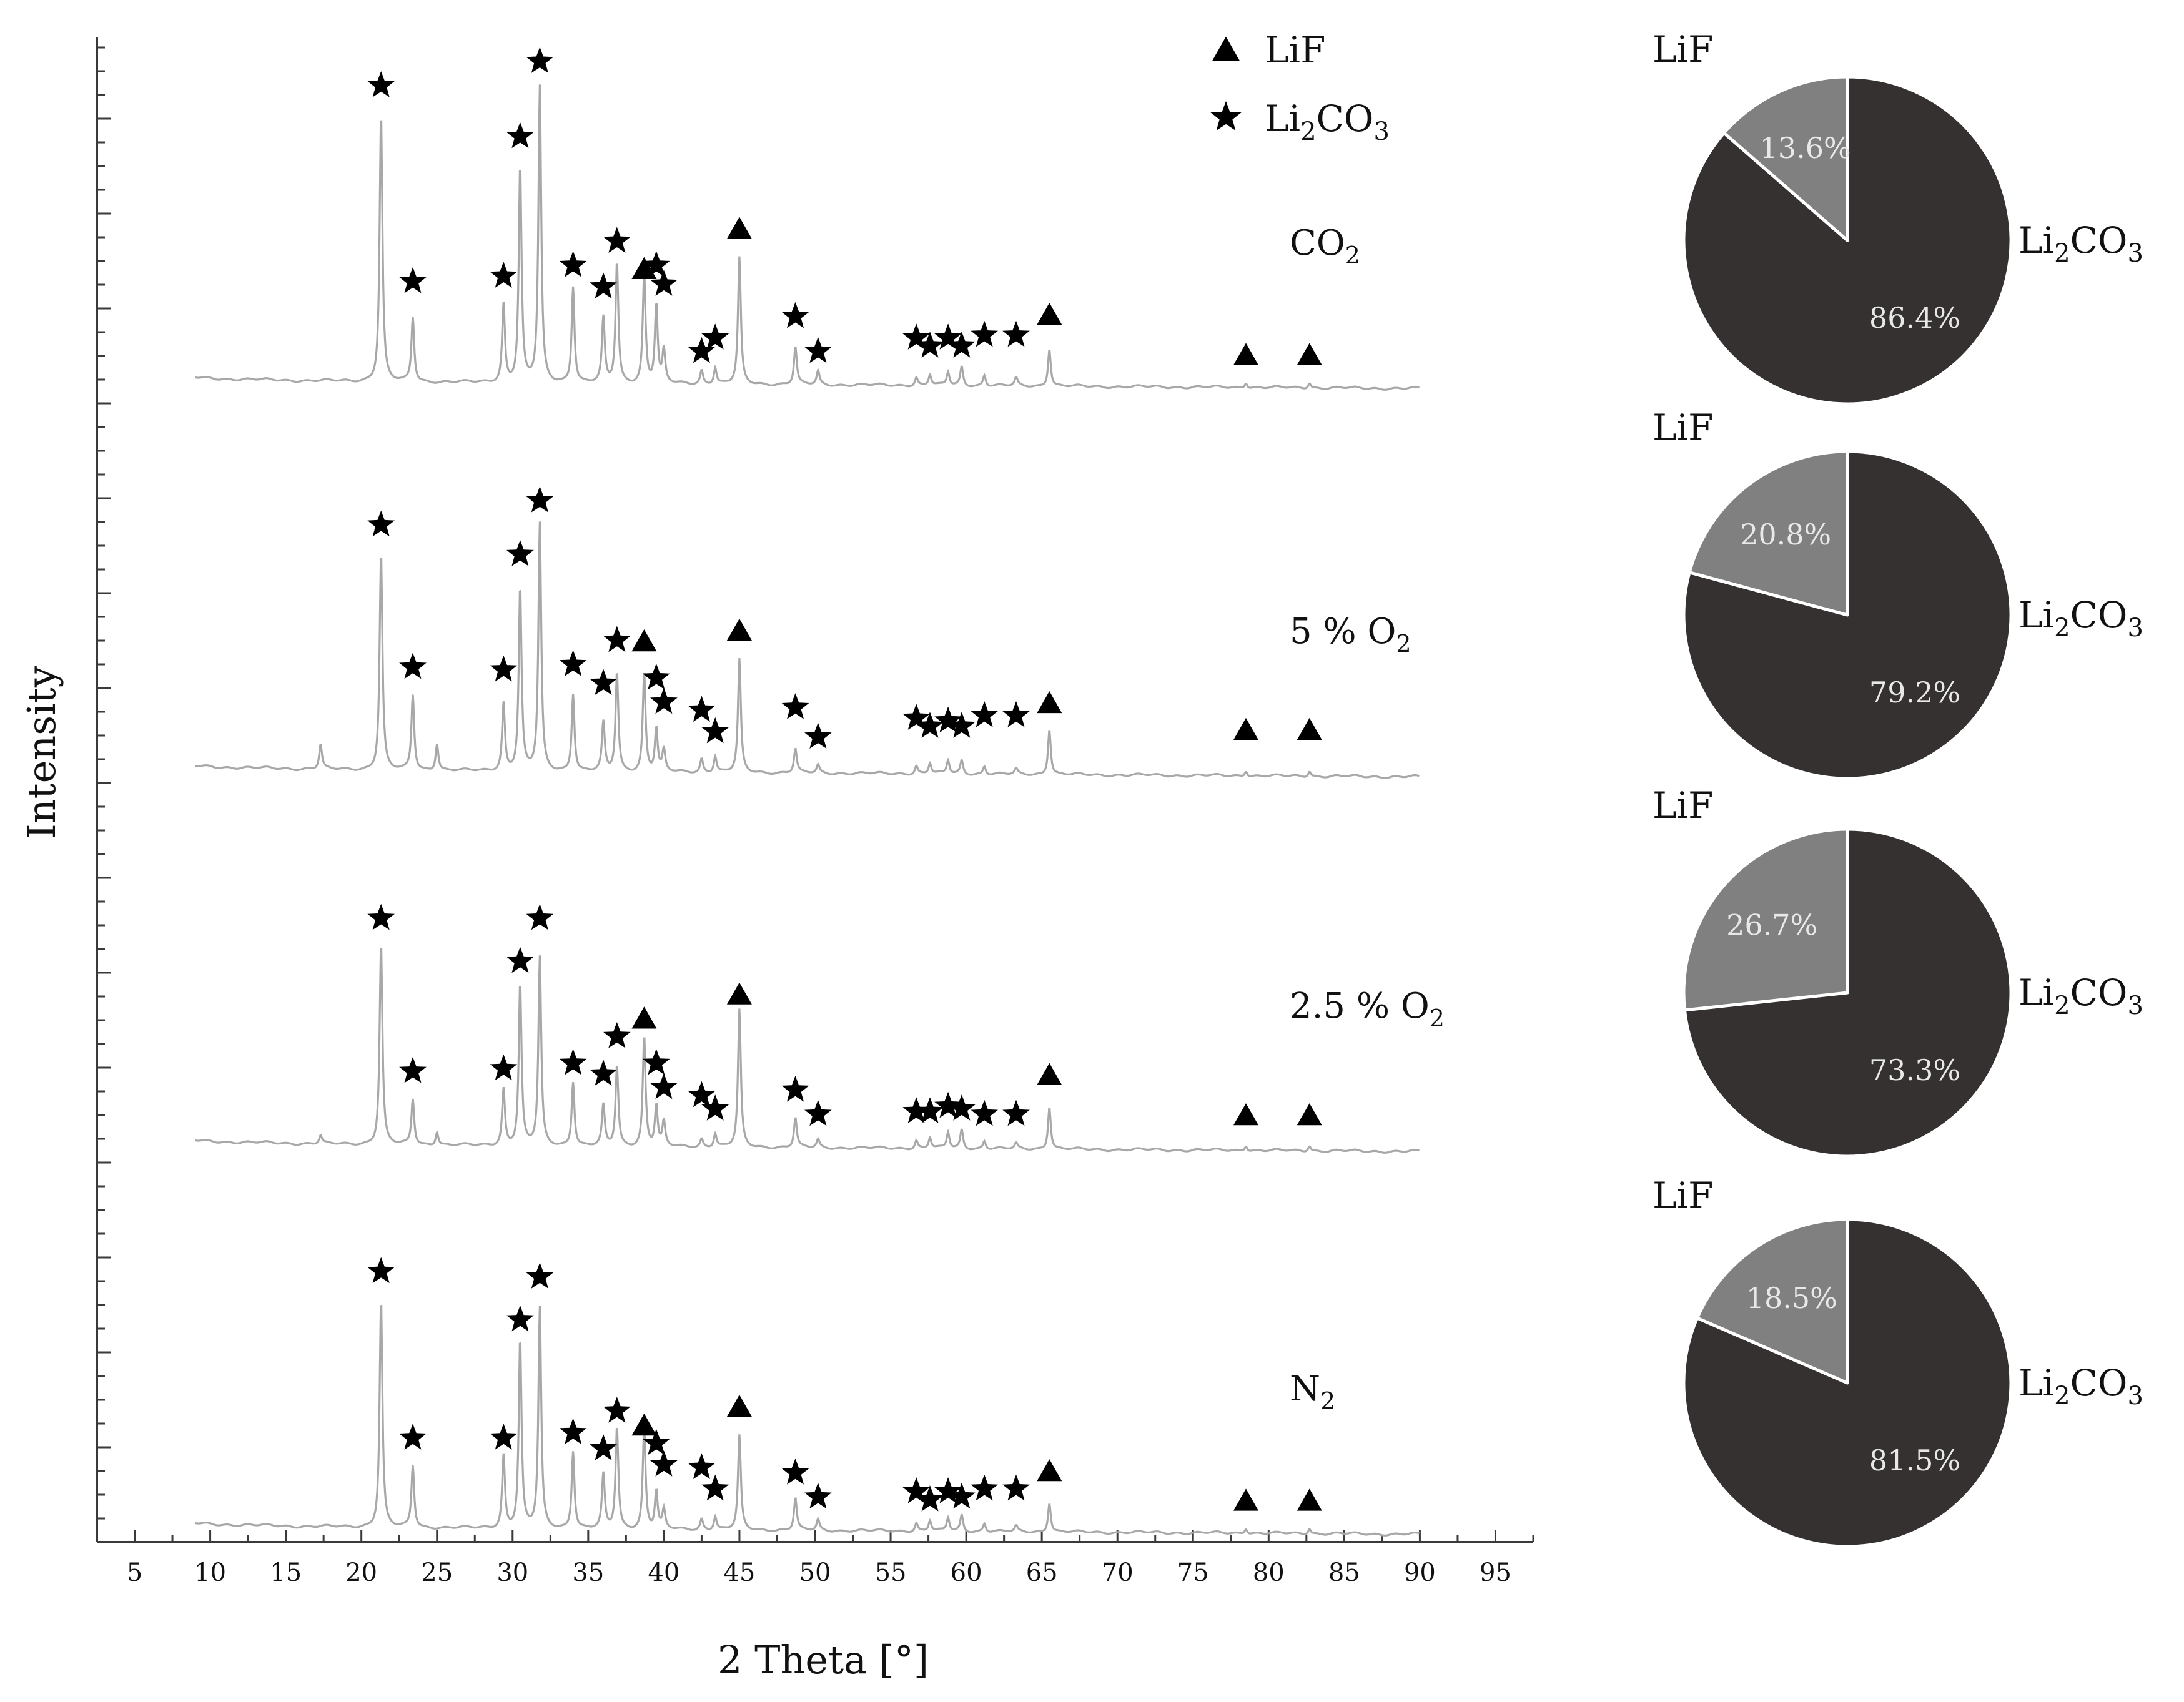 This screenshot has height=1702, width=2184. I want to click on x-axis-ticks: 5 10 15 20 25 30 35 40 45 50 55 60 65 70 75 80 85 90 95, so click(815, 1559).